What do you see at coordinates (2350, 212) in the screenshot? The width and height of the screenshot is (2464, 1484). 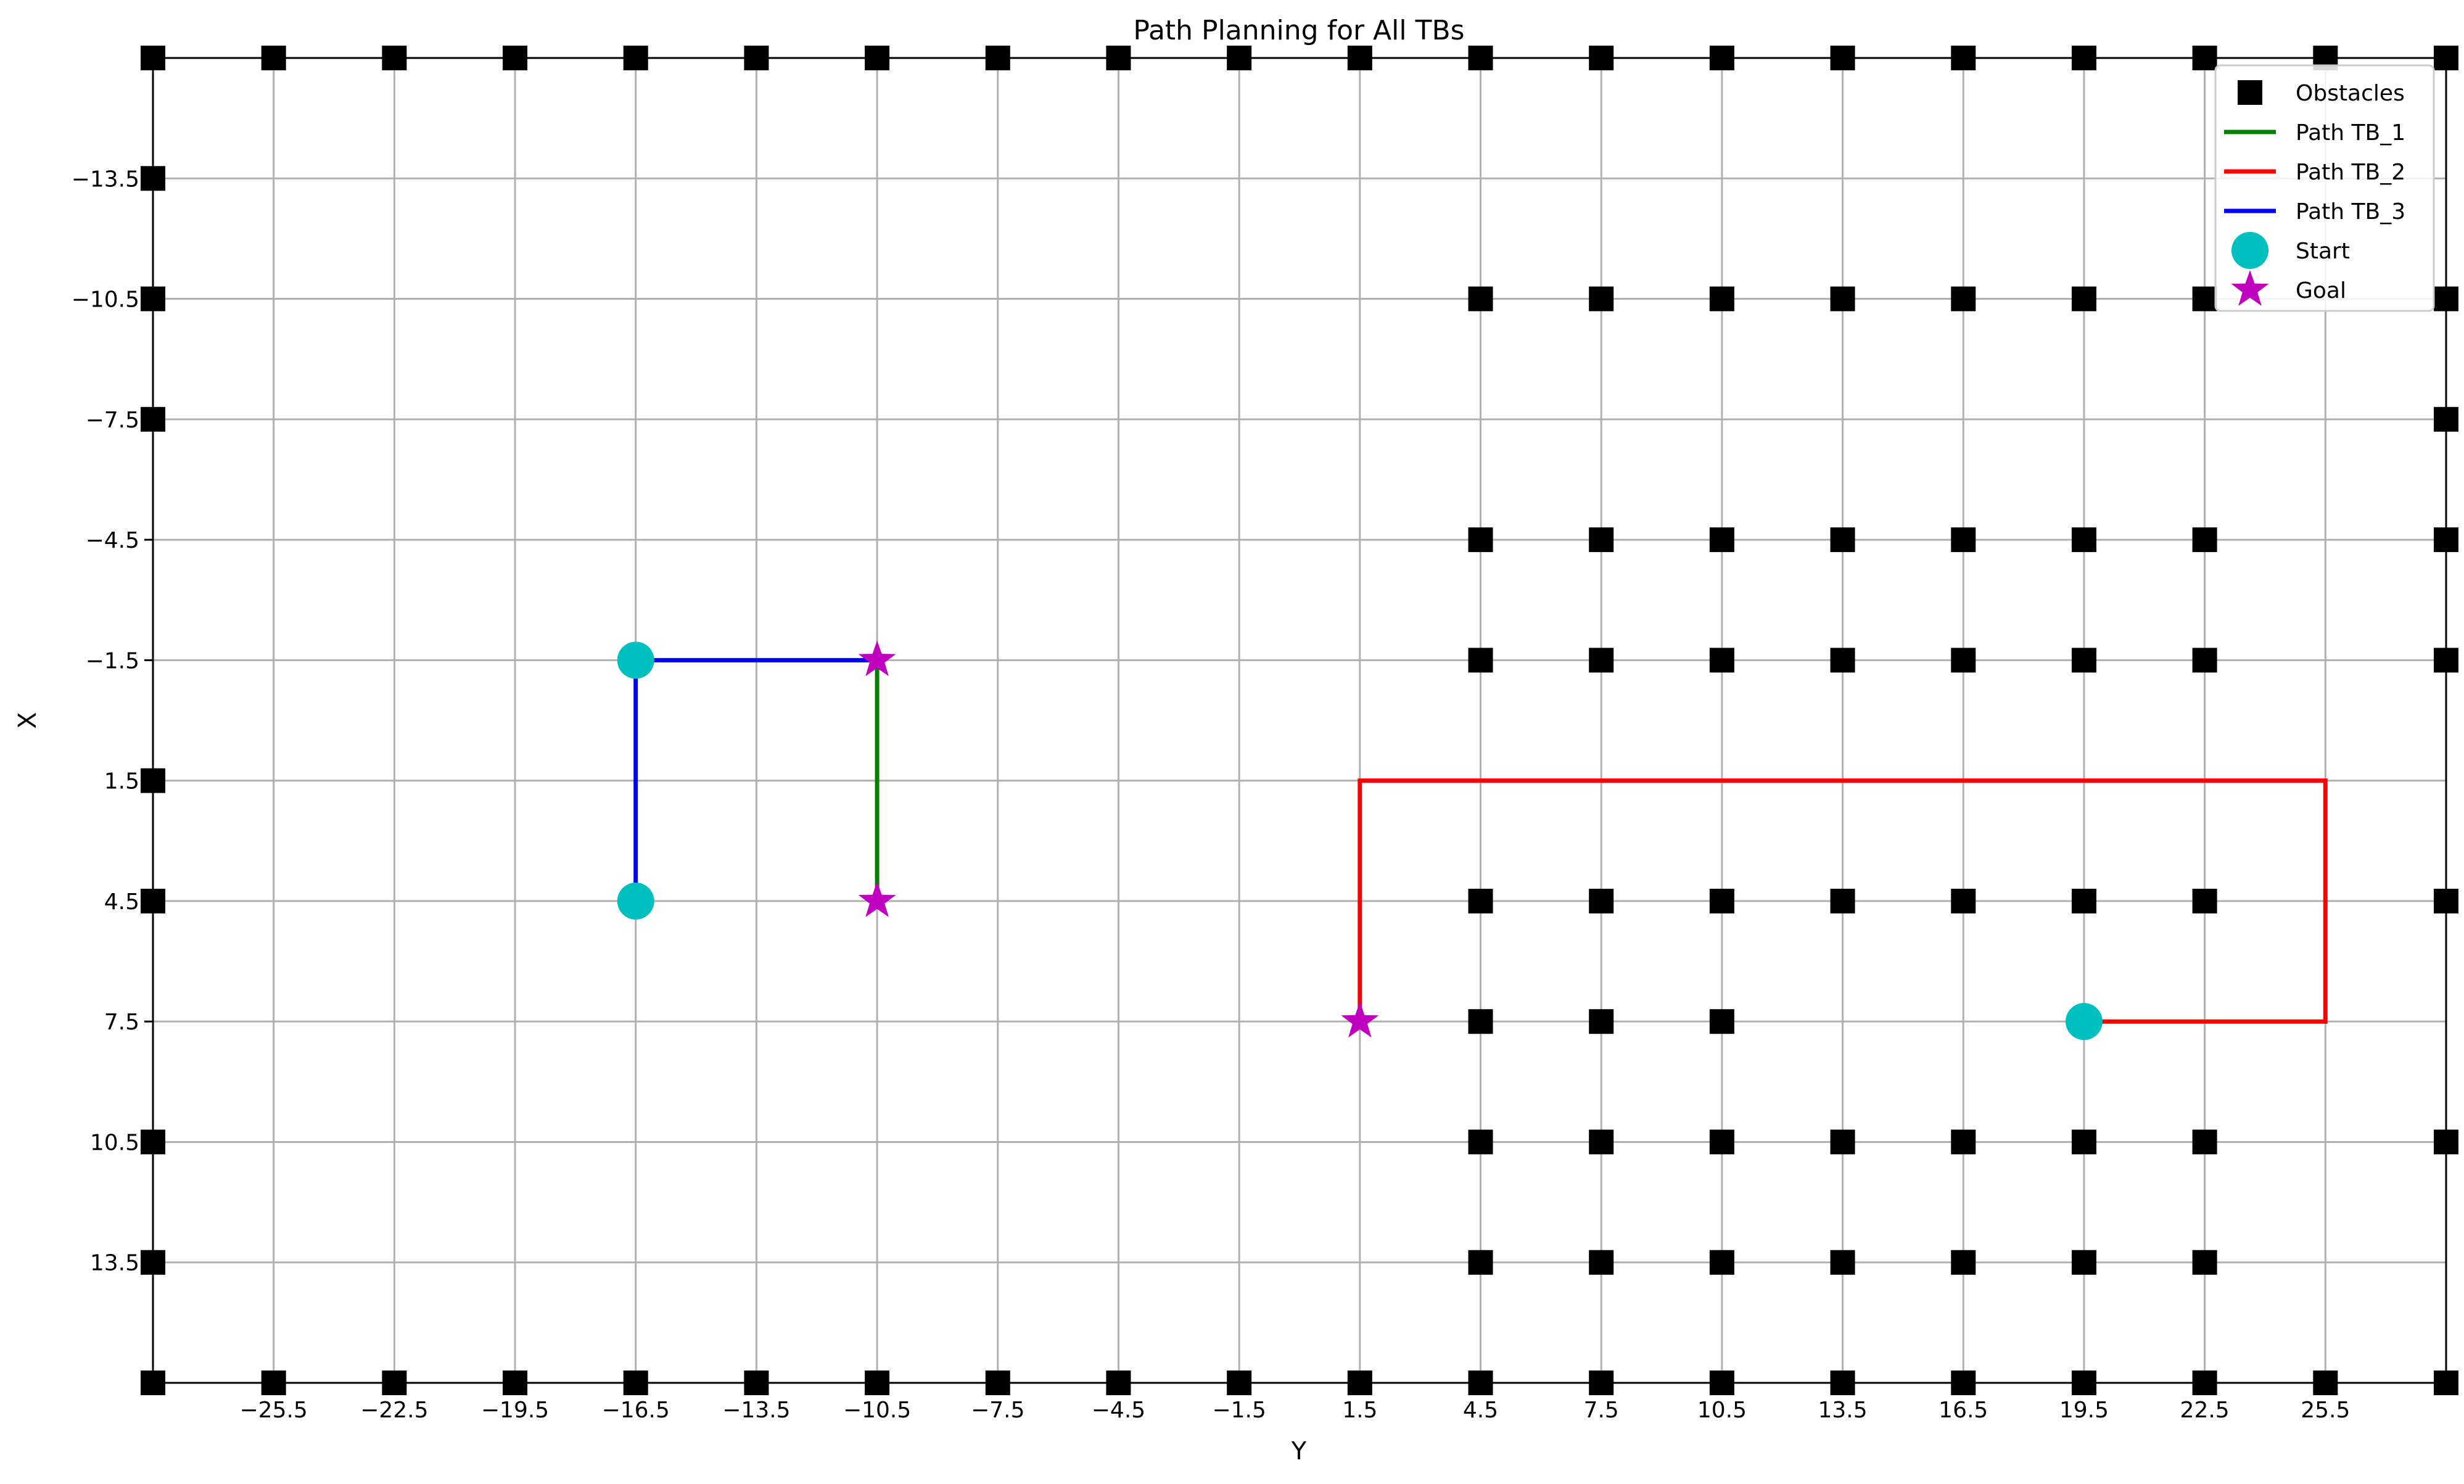 I see `legend-label-path-tb-3: Path TB_3` at bounding box center [2350, 212].